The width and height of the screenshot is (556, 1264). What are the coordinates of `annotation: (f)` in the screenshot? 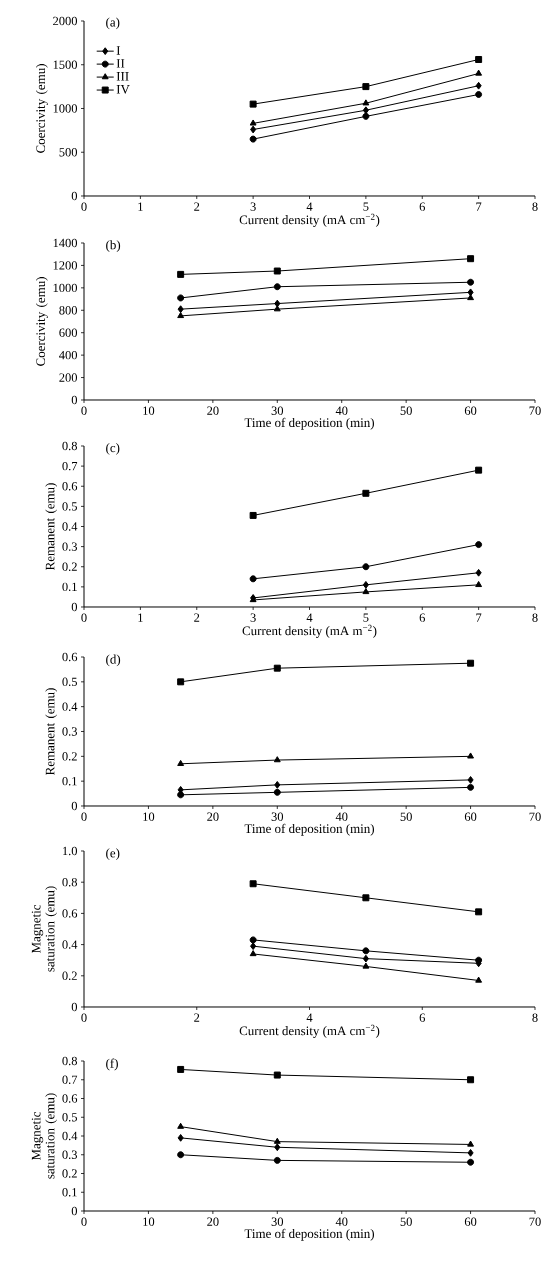 It's located at (112, 1064).